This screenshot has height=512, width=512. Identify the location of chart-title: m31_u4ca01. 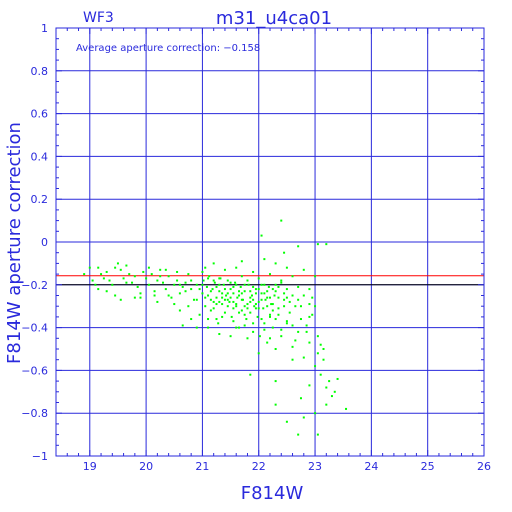
(274, 18).